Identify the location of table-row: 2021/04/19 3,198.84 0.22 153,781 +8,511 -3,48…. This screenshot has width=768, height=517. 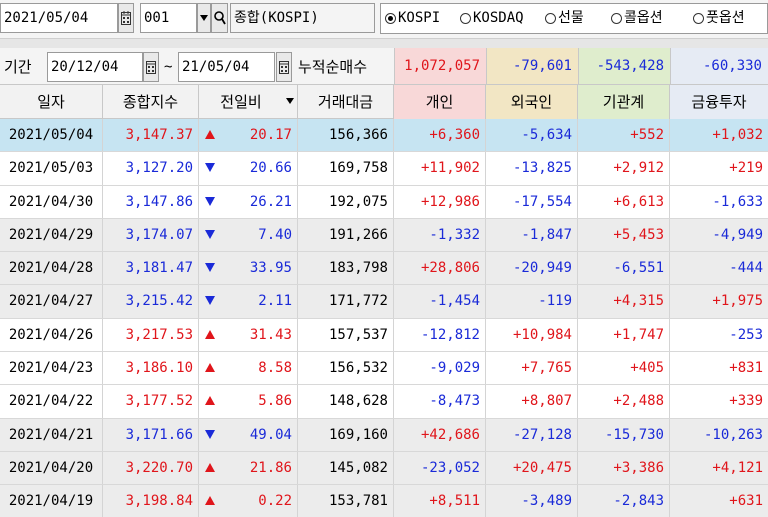
(384, 501).